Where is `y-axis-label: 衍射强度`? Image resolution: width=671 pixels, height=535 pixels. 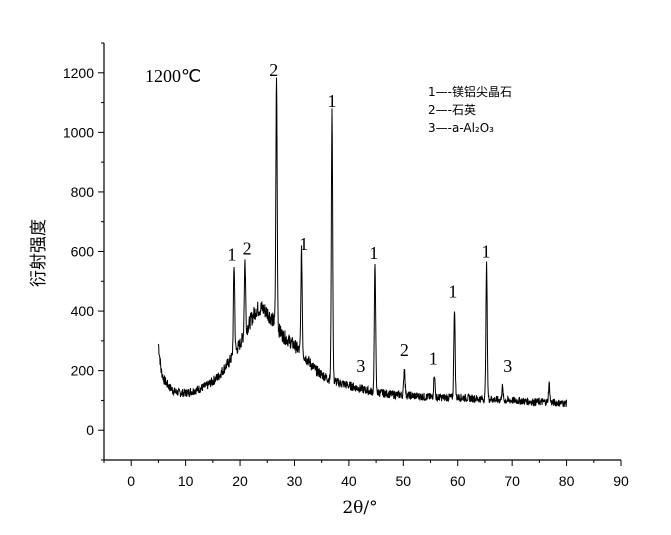
y-axis-label: 衍射强度 is located at coordinates (39, 253).